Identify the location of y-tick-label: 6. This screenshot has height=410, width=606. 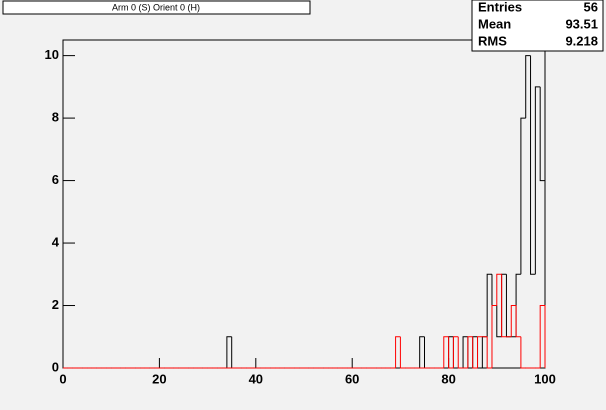
(55, 179).